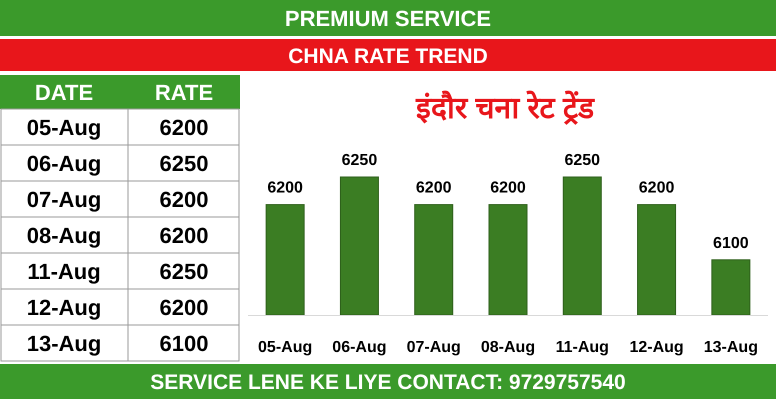 The image size is (776, 399). What do you see at coordinates (731, 243) in the screenshot?
I see `data-label: 6100` at bounding box center [731, 243].